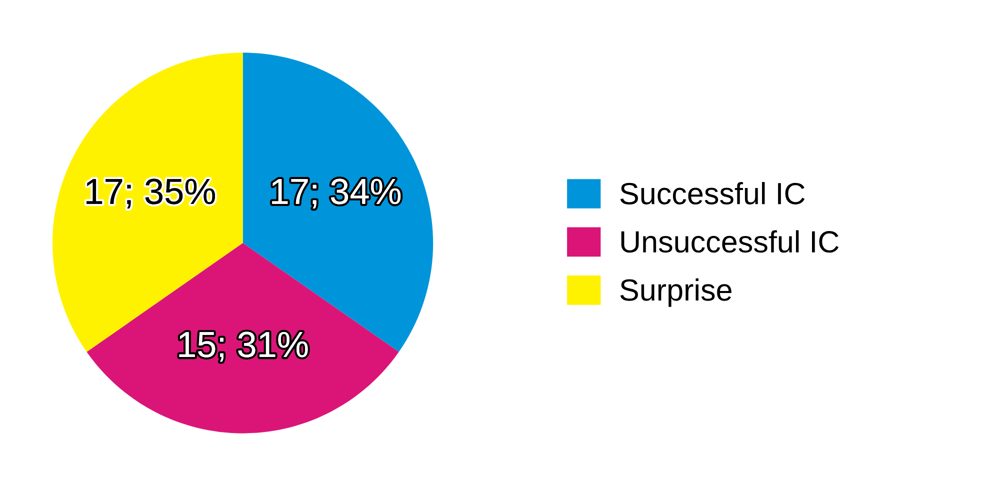  Describe the element at coordinates (676, 292) in the screenshot. I see `legend-label: Surprise` at that location.